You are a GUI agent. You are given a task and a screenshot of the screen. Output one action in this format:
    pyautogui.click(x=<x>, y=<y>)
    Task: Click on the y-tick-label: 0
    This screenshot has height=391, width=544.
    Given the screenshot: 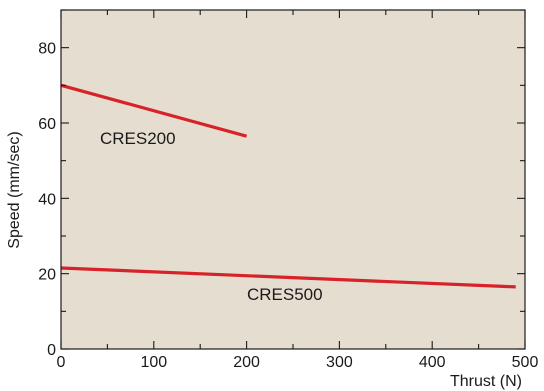 What is the action you would take?
    pyautogui.click(x=51, y=350)
    